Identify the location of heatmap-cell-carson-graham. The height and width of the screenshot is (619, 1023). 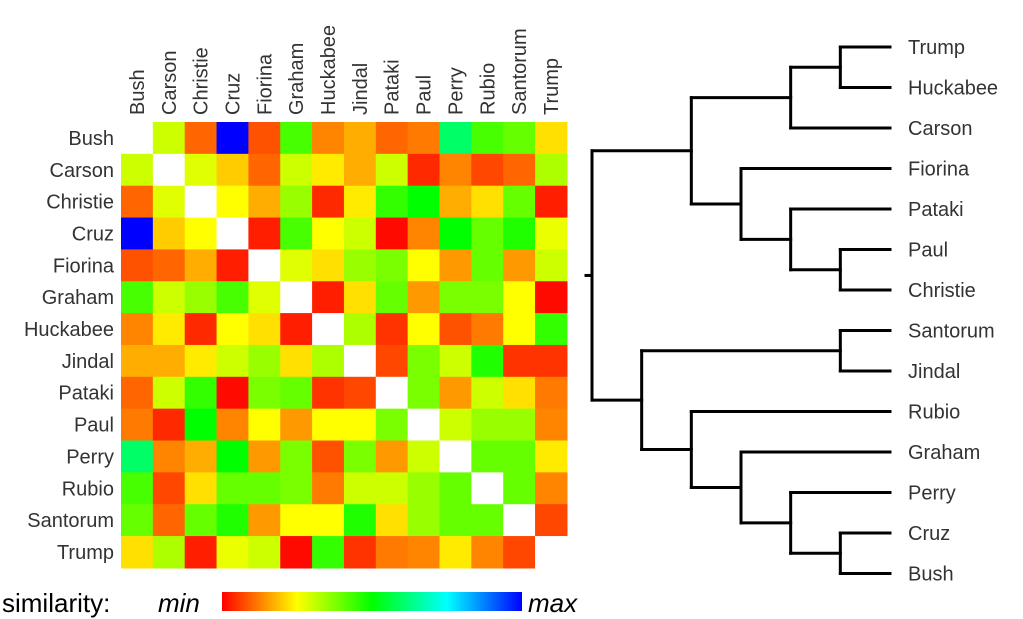
(296, 170).